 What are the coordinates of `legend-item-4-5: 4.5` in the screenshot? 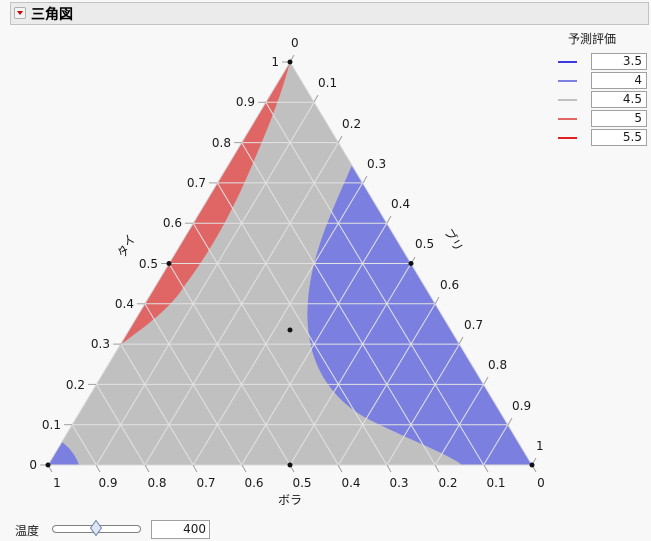 It's located at (603, 100).